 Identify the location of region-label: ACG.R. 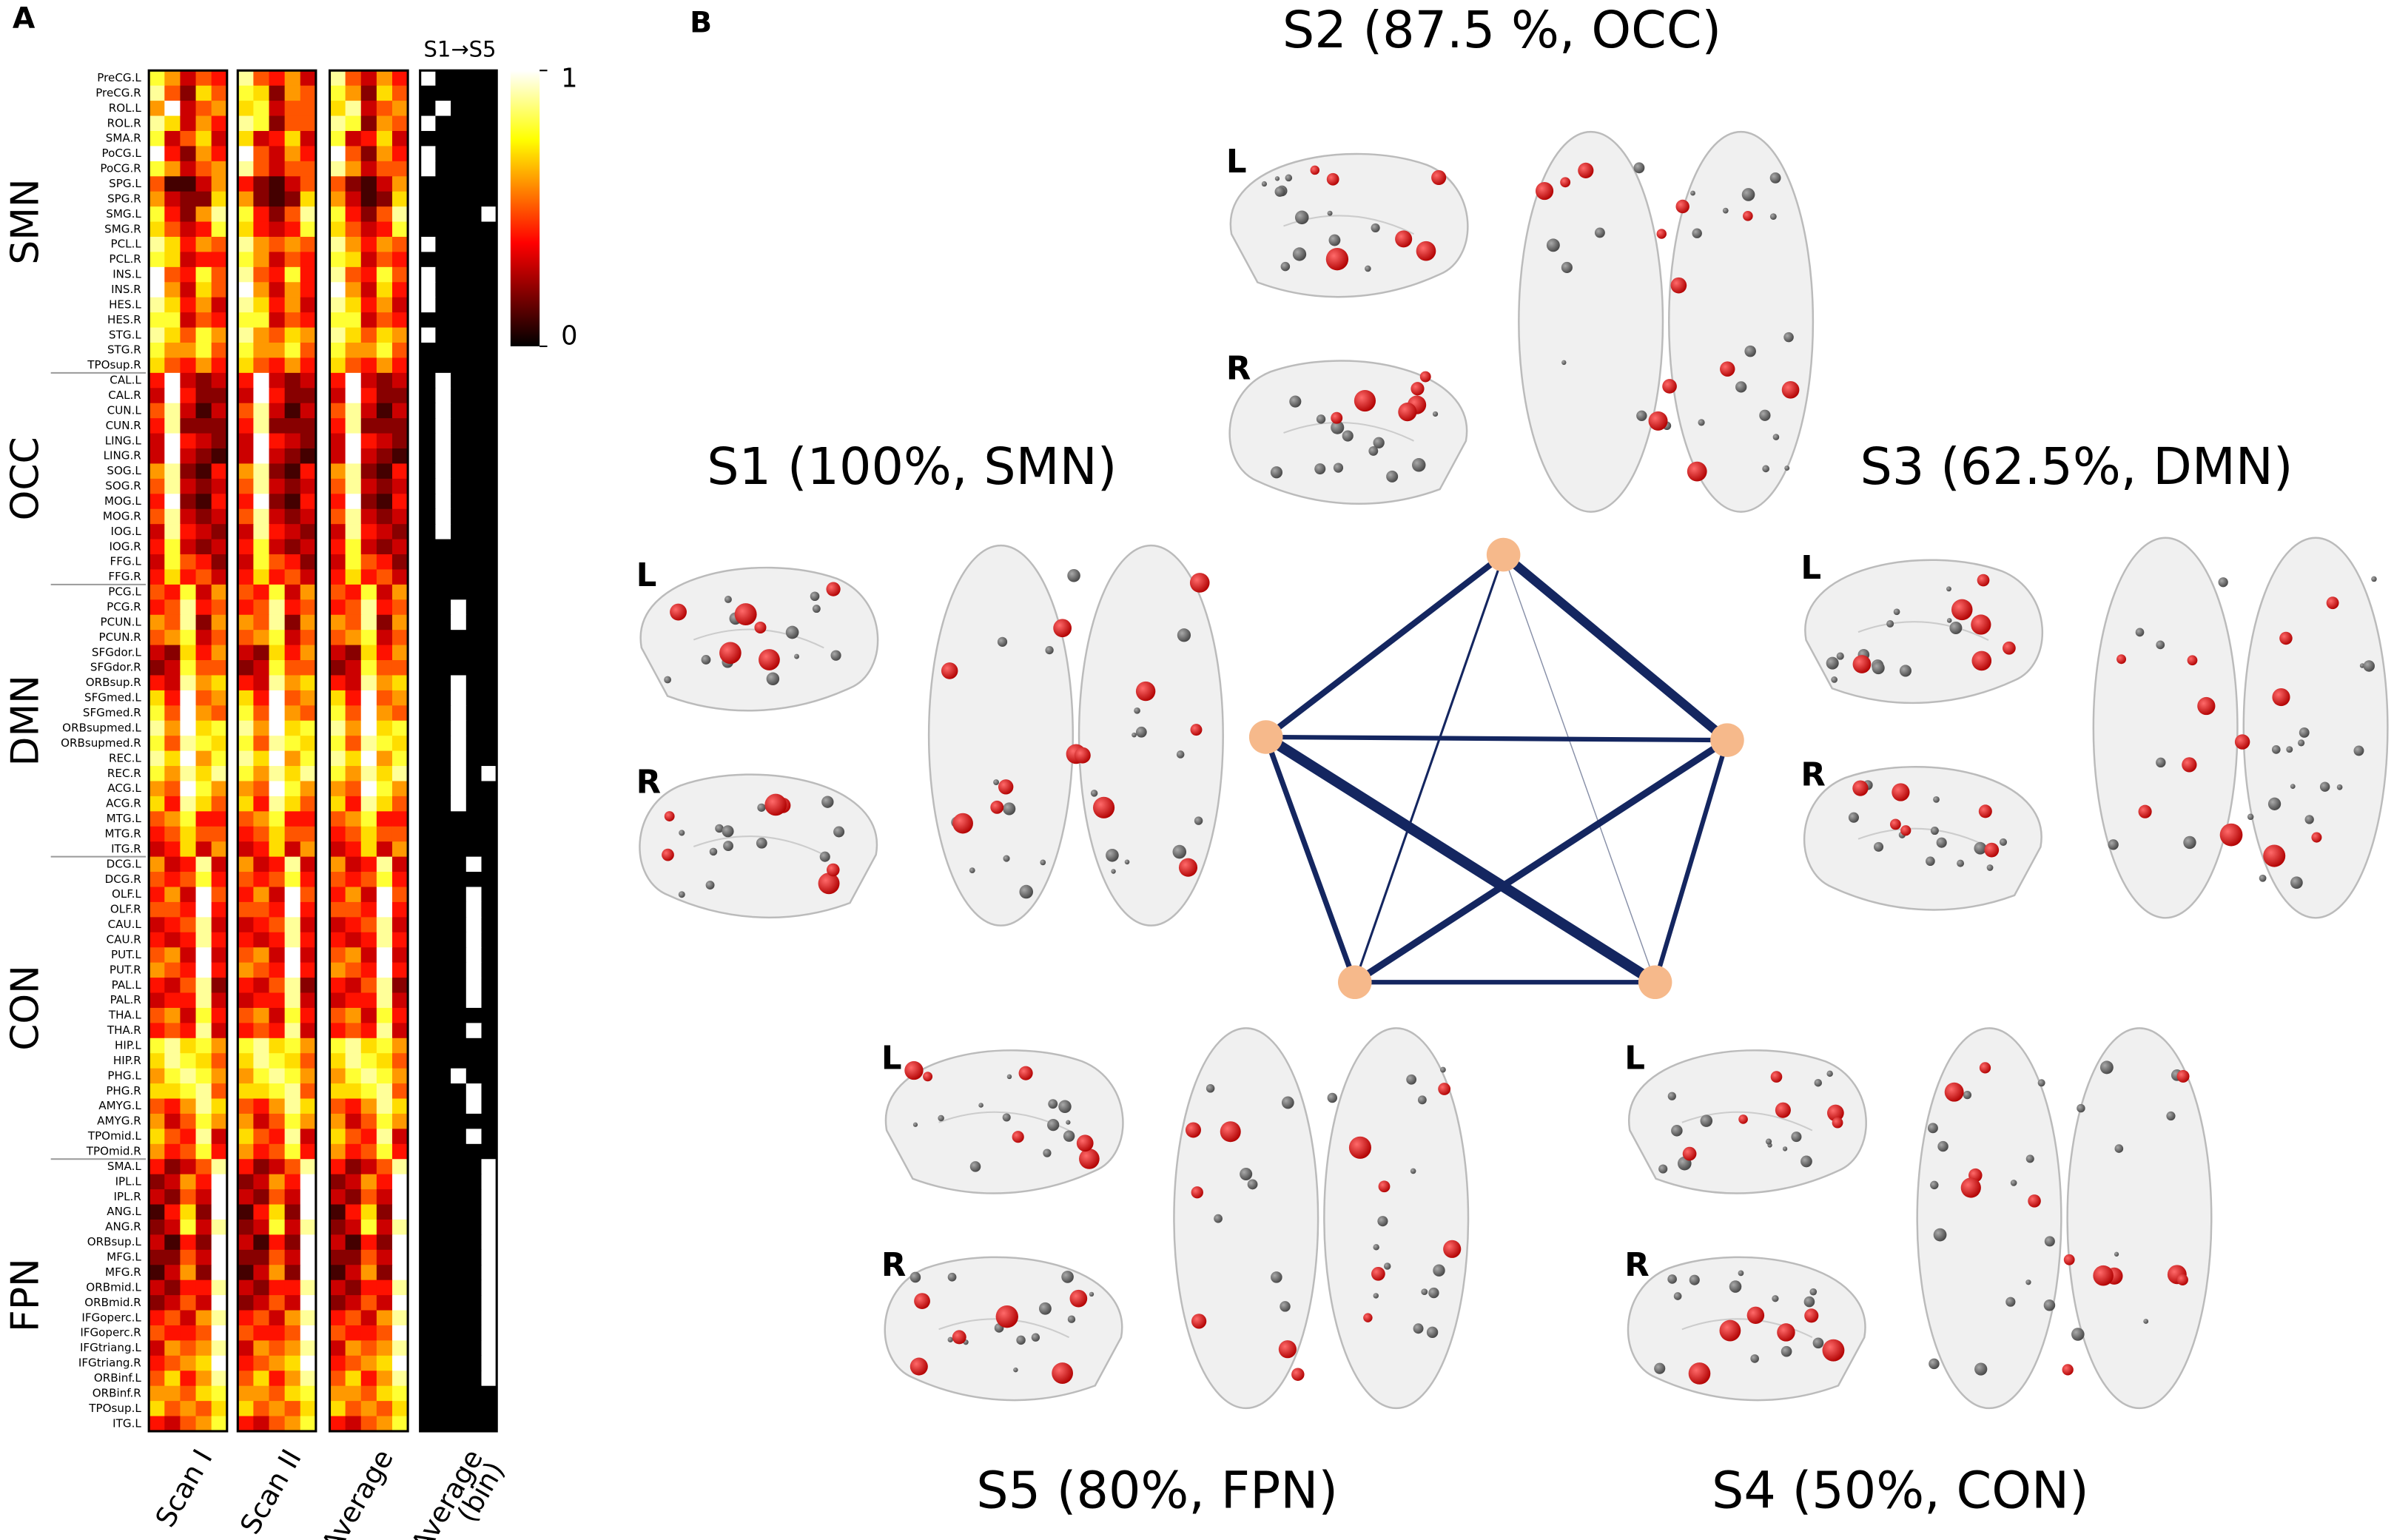
(123, 803).